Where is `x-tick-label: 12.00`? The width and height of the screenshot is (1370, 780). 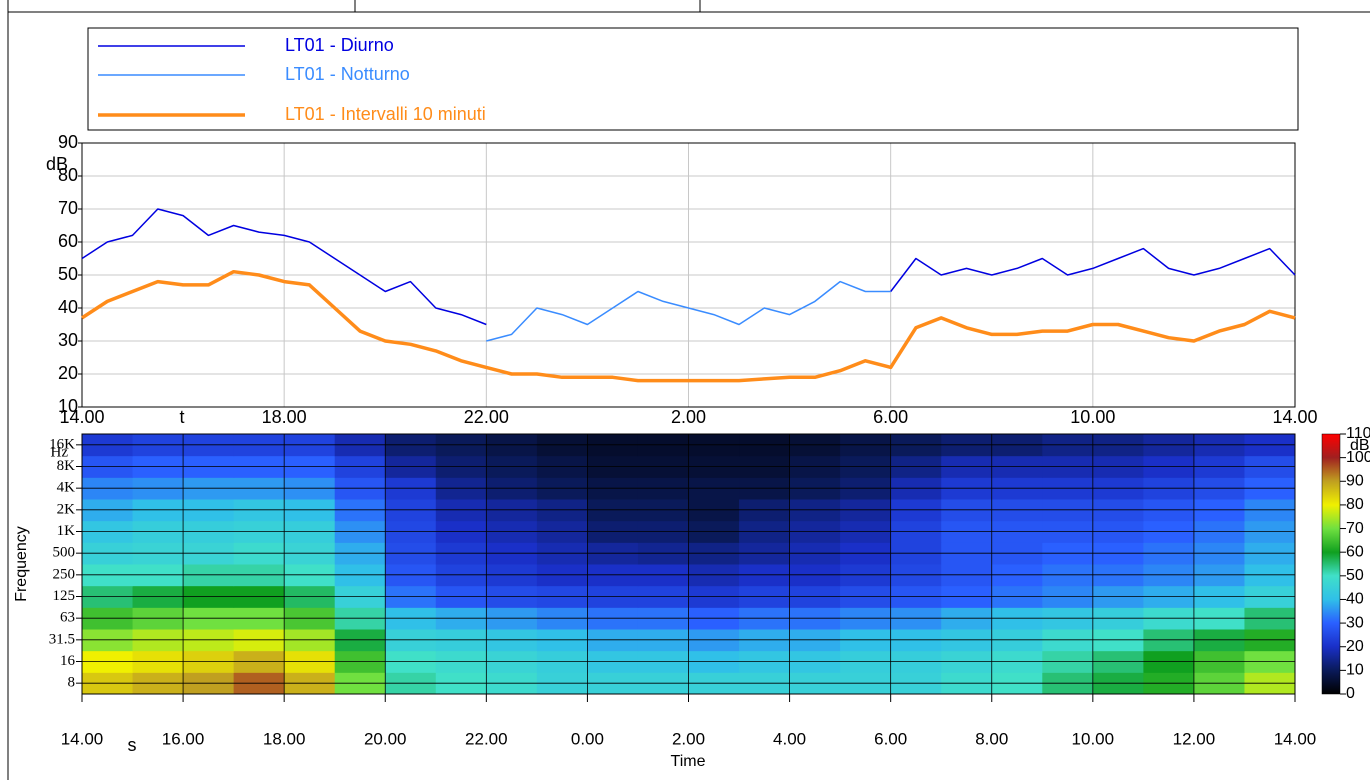
x-tick-label: 12.00 is located at coordinates (1194, 738).